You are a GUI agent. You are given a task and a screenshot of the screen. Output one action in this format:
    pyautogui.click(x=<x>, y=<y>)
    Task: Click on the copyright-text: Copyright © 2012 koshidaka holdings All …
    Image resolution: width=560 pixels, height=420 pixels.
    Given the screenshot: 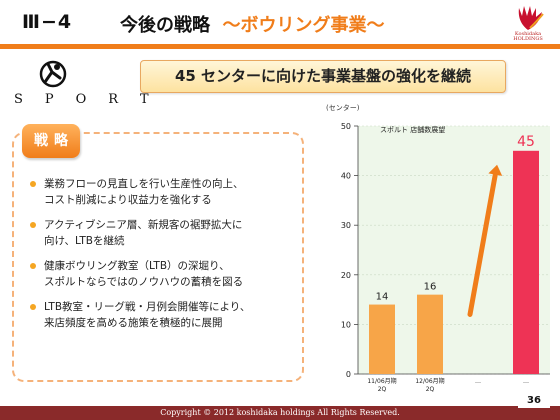 What is the action you would take?
    pyautogui.click(x=280, y=412)
    